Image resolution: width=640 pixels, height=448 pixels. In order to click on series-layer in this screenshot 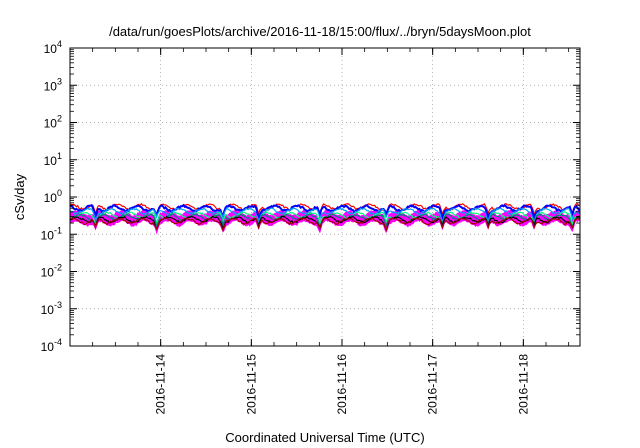, I will do `click(325, 218)`.